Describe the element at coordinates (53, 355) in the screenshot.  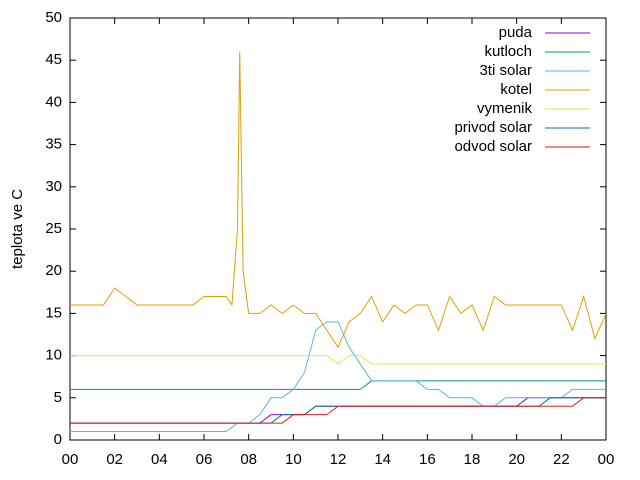
I see `y-tick-label: 10` at that location.